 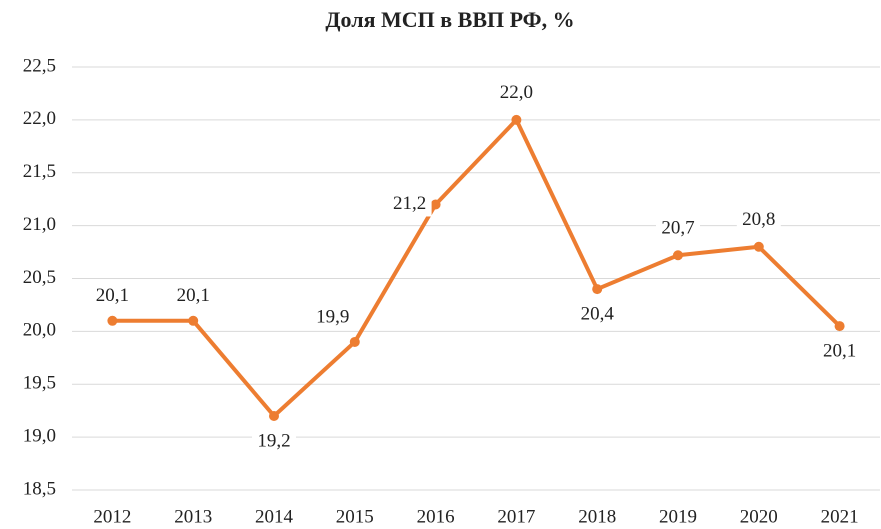 I want to click on x-tick-label: 2017, so click(x=516, y=516).